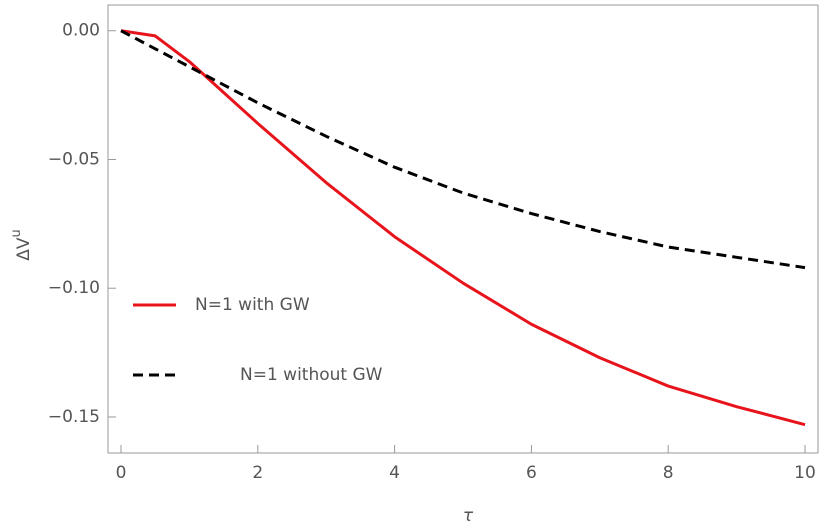  I want to click on y-tick-label: −0.15, so click(74, 417).